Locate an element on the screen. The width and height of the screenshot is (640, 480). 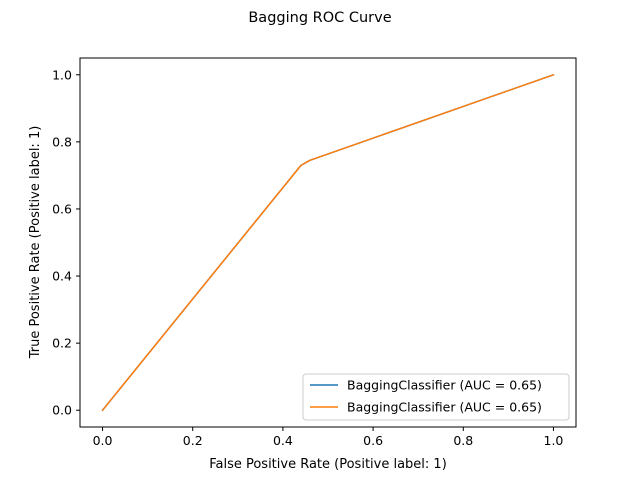
y-tick-label: 0.6 is located at coordinates (62, 208).